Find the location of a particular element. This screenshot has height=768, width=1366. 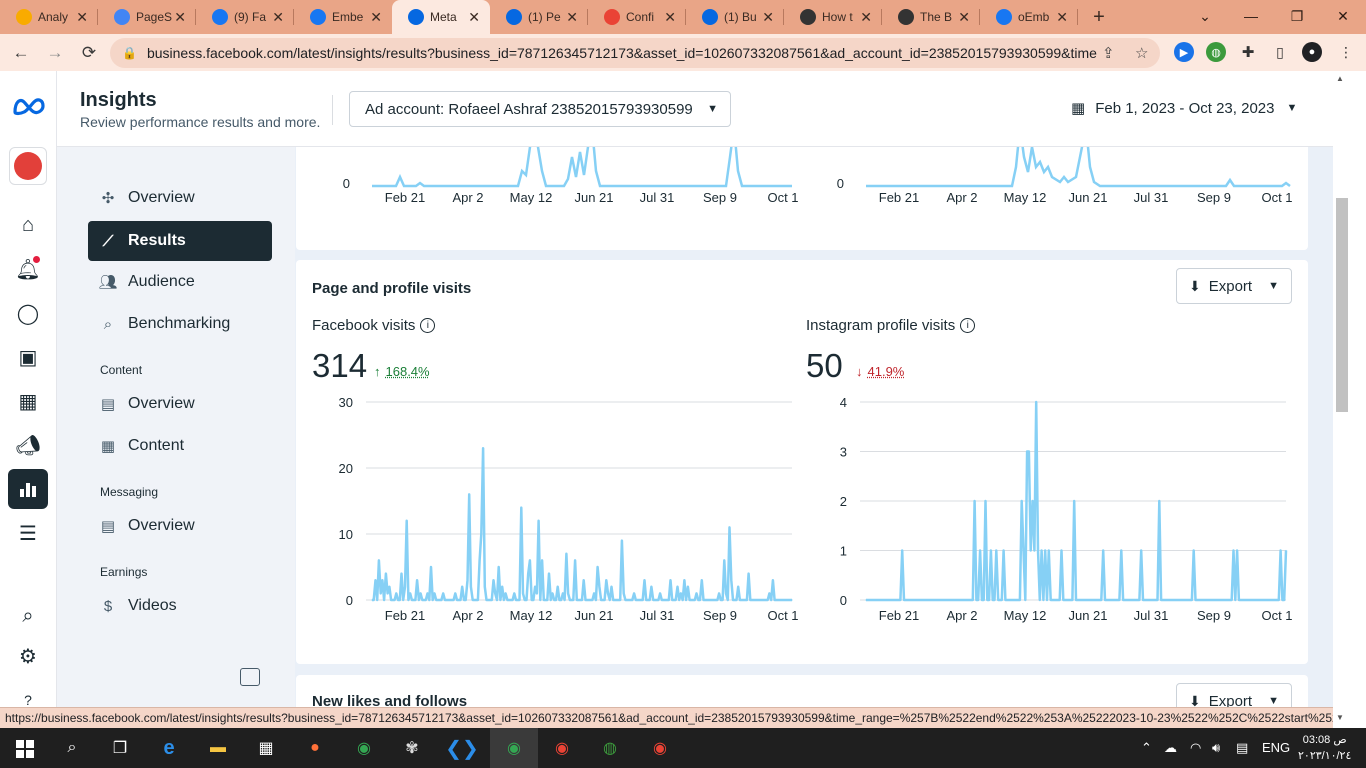

bookmark-star-icon: ☆ is located at coordinates (1142, 53).